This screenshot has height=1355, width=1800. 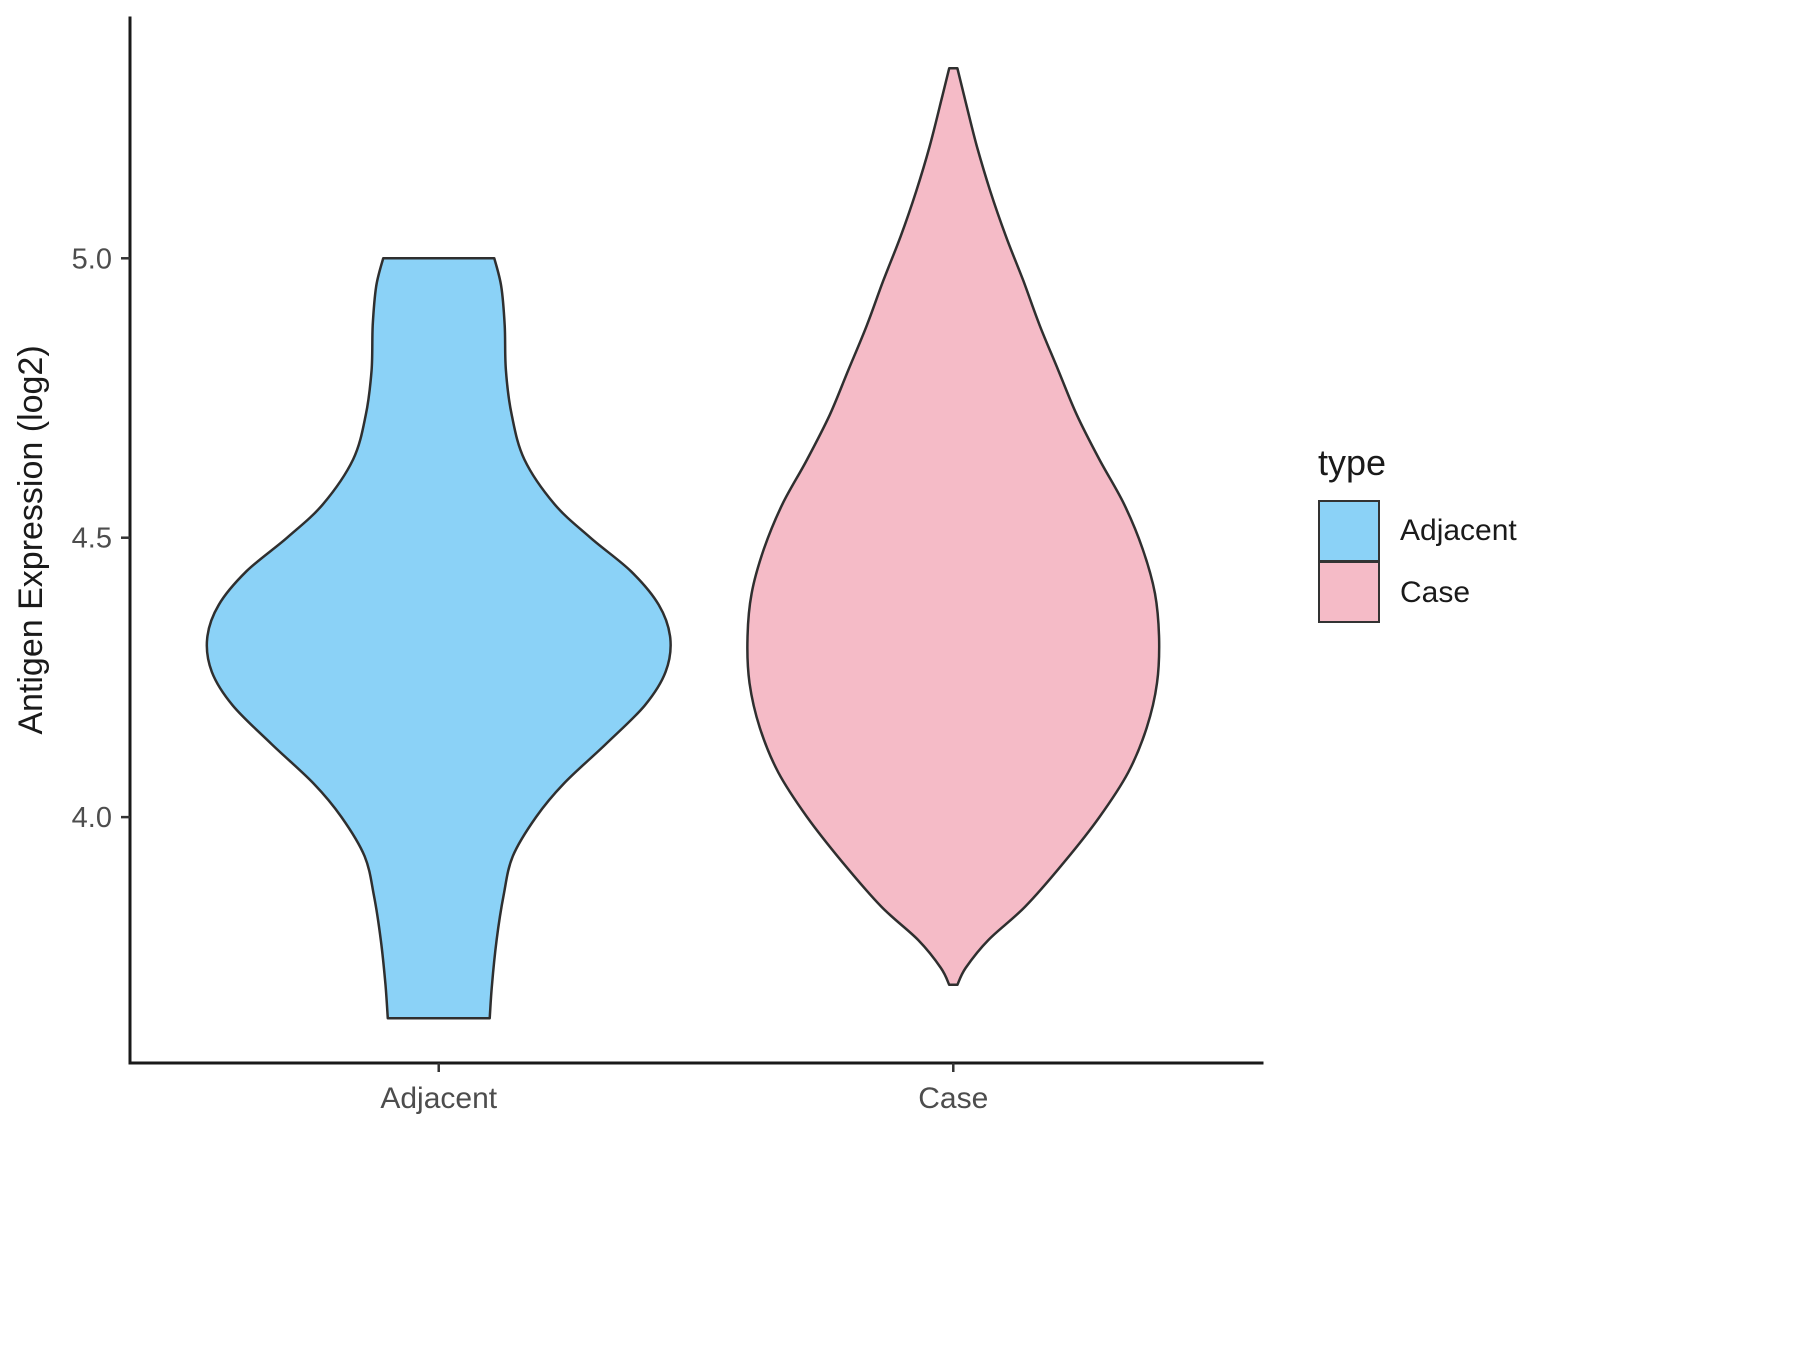 I want to click on legend-entry-label: Case, so click(x=1435, y=592).